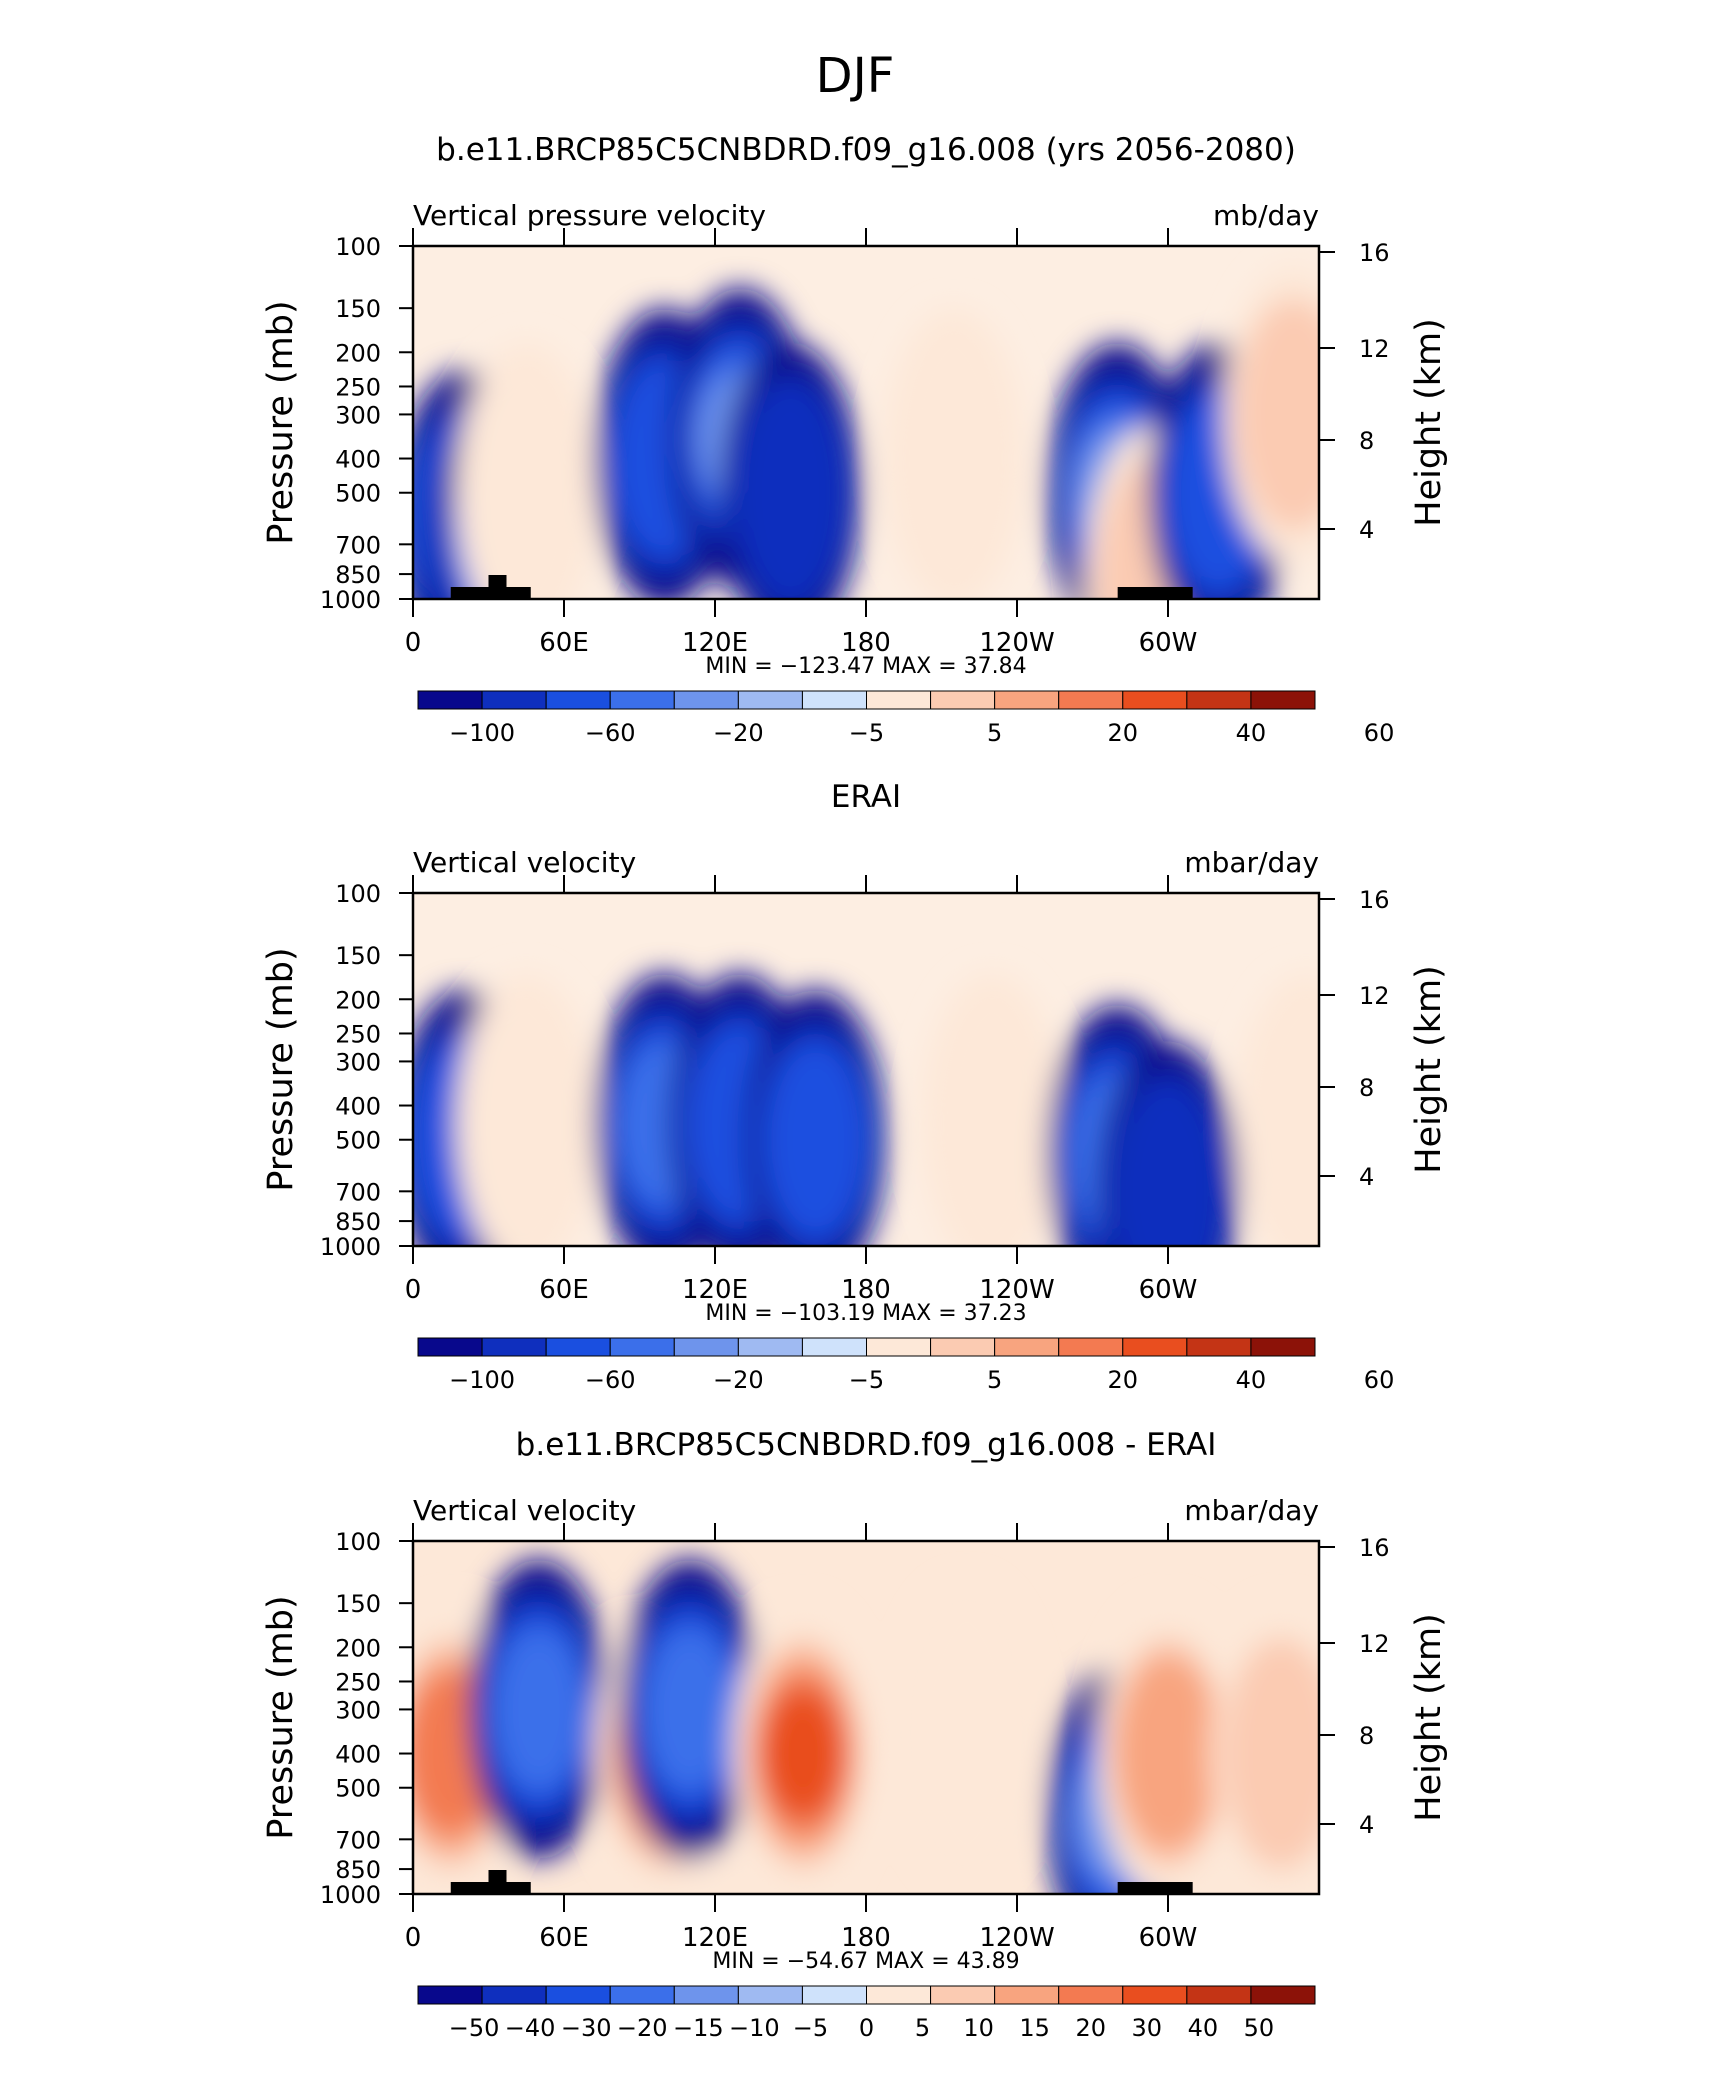 The height and width of the screenshot is (2079, 1710). What do you see at coordinates (474, 2028) in the screenshot?
I see `colorbar-label: −50` at bounding box center [474, 2028].